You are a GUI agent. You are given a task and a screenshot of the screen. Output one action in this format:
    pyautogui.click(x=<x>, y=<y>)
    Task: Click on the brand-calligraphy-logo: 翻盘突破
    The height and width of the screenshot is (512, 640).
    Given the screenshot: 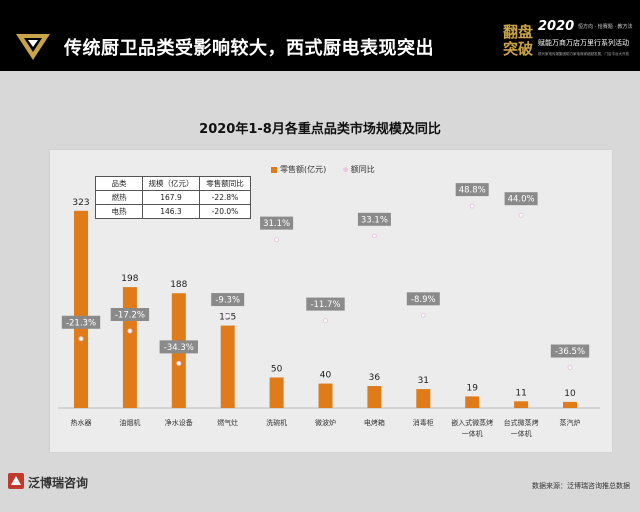 What is the action you would take?
    pyautogui.click(x=517, y=40)
    